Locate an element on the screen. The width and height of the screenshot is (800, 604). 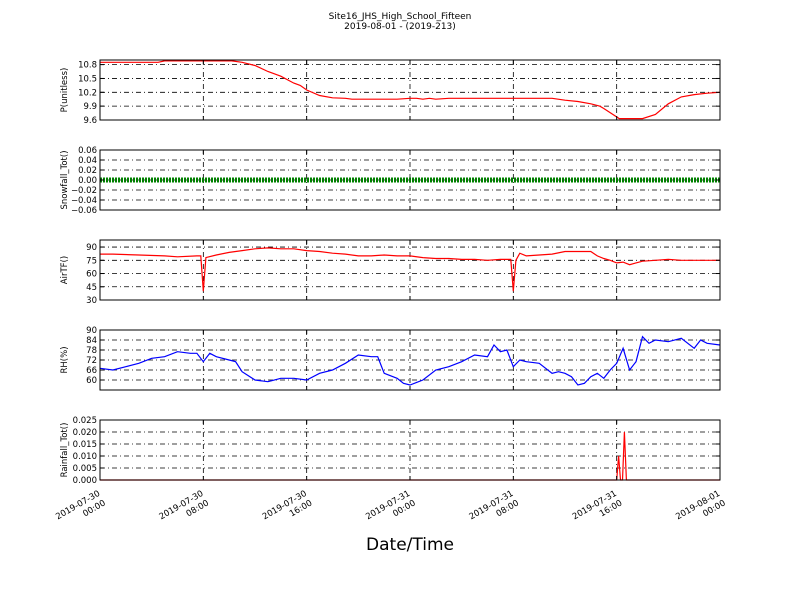
y-tick-label: 30 is located at coordinates (91, 301).